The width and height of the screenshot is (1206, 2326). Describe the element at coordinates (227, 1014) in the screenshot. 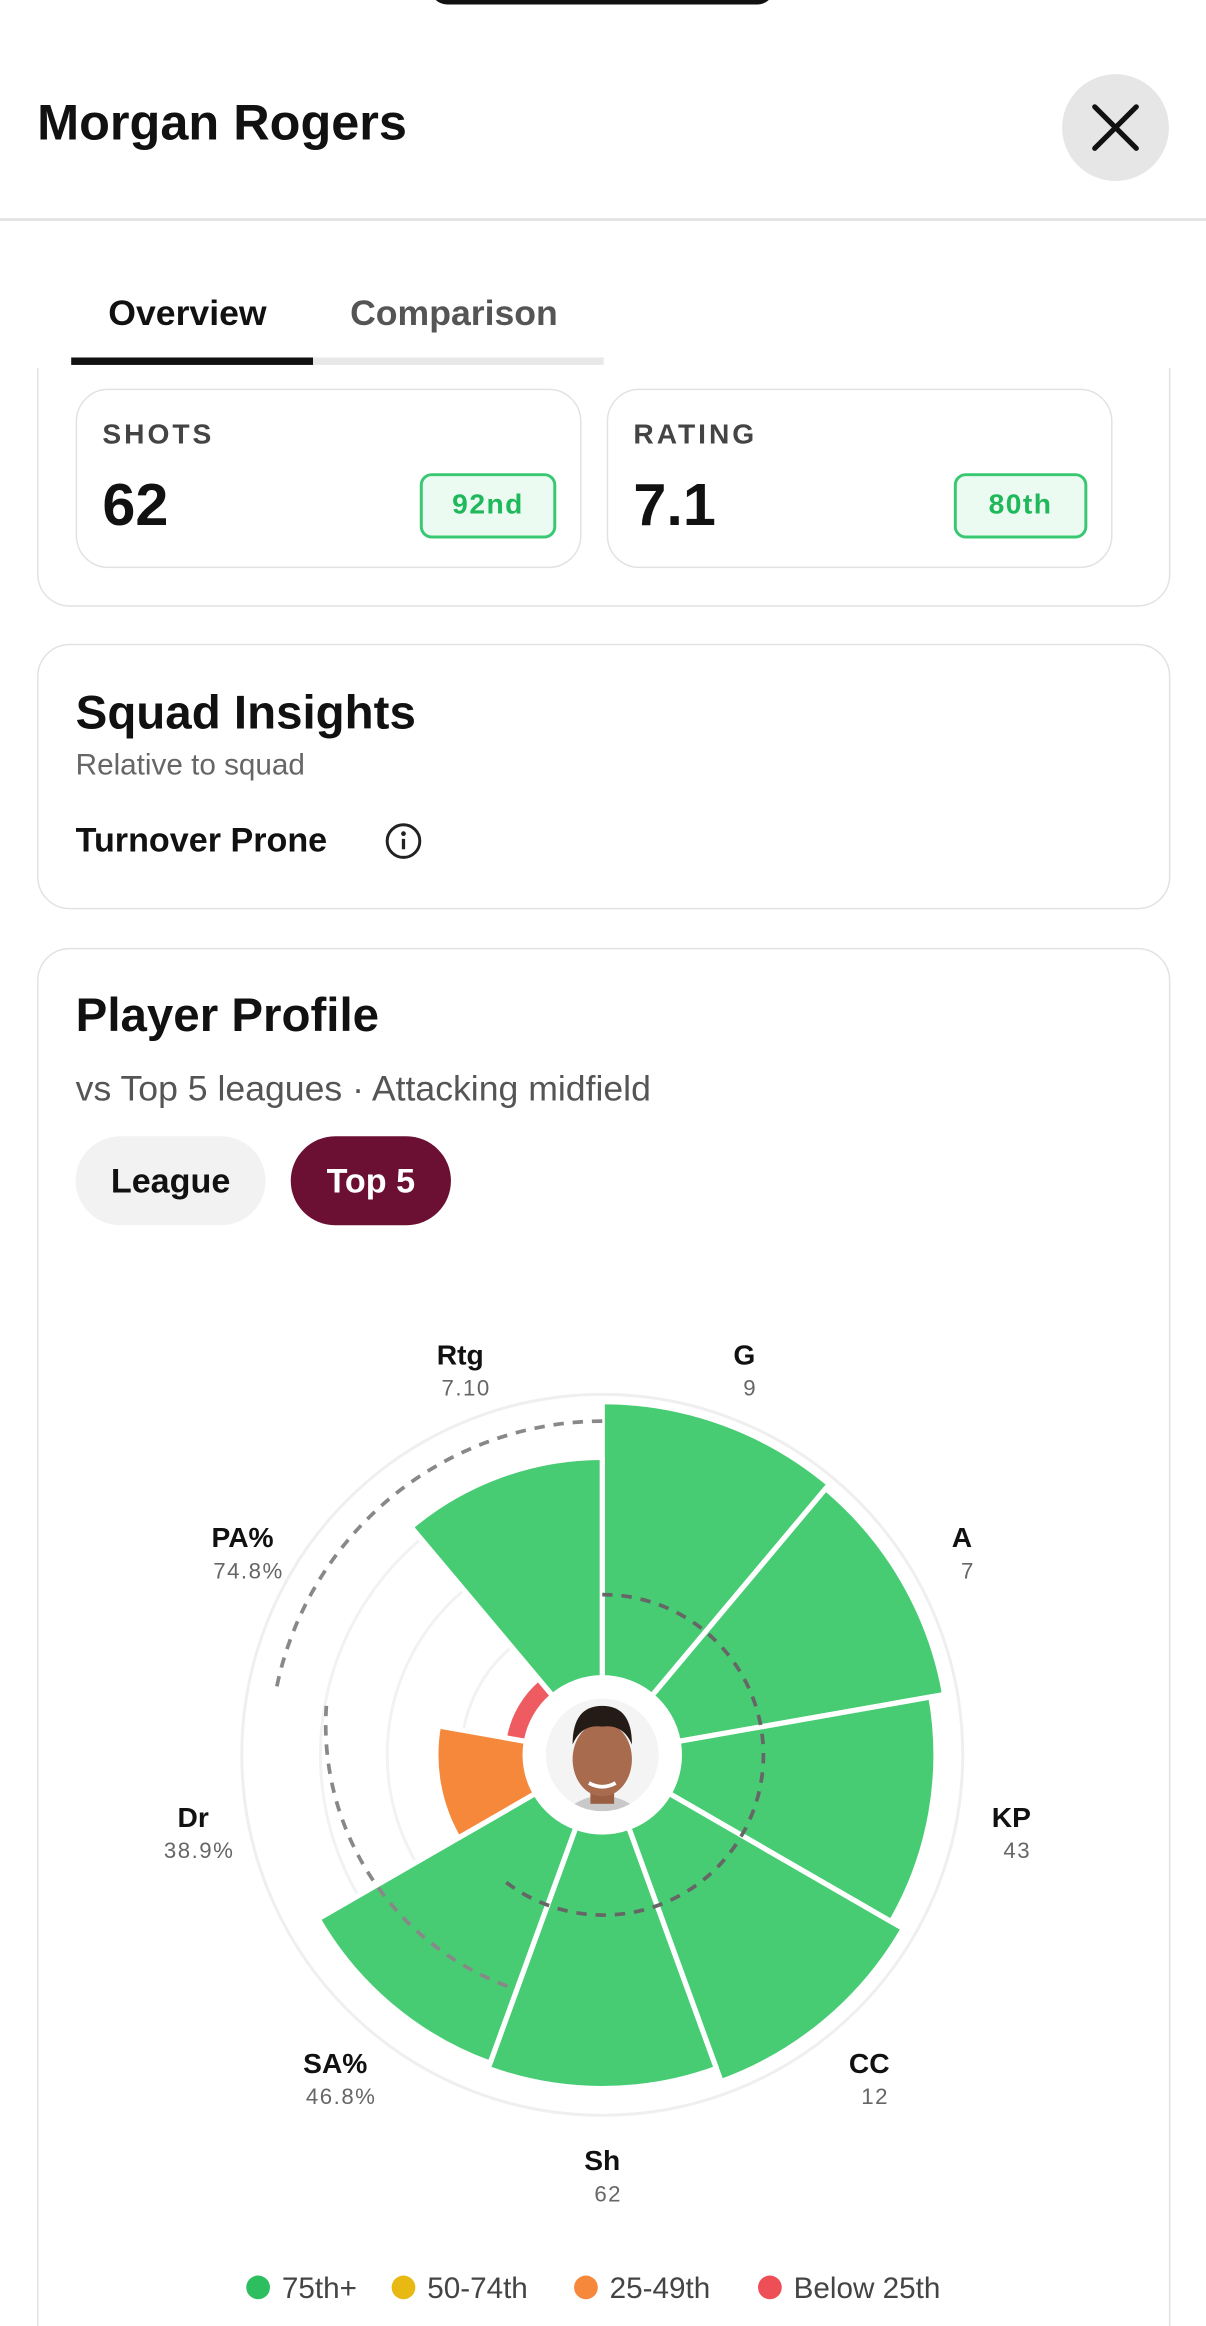

I see `card-title: Player Profile` at that location.